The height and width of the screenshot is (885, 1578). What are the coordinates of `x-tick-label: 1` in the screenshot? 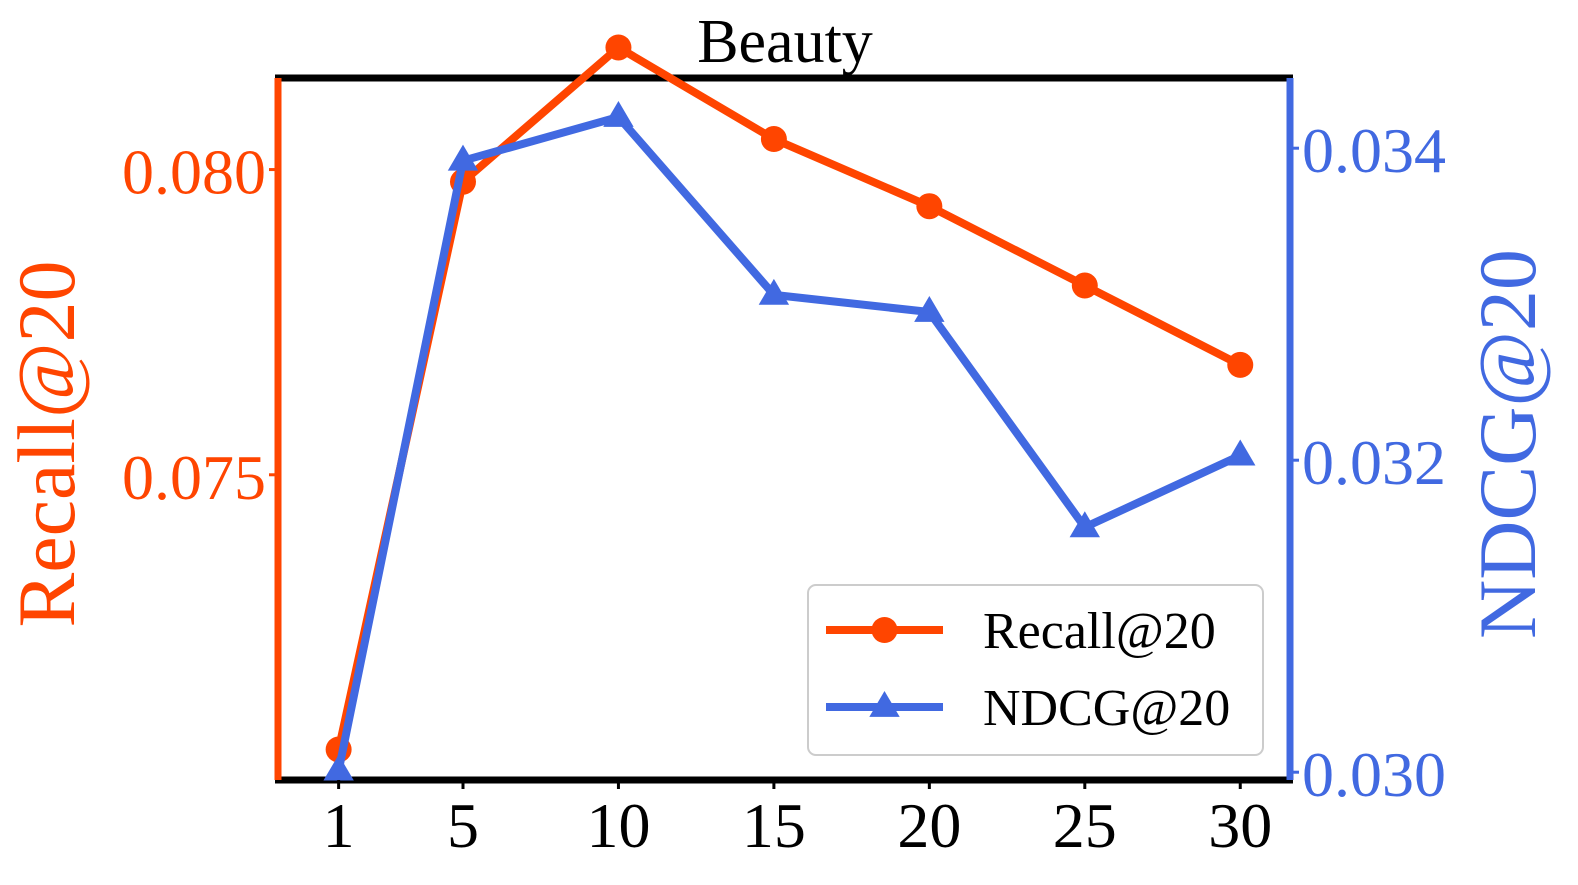 It's located at (339, 825).